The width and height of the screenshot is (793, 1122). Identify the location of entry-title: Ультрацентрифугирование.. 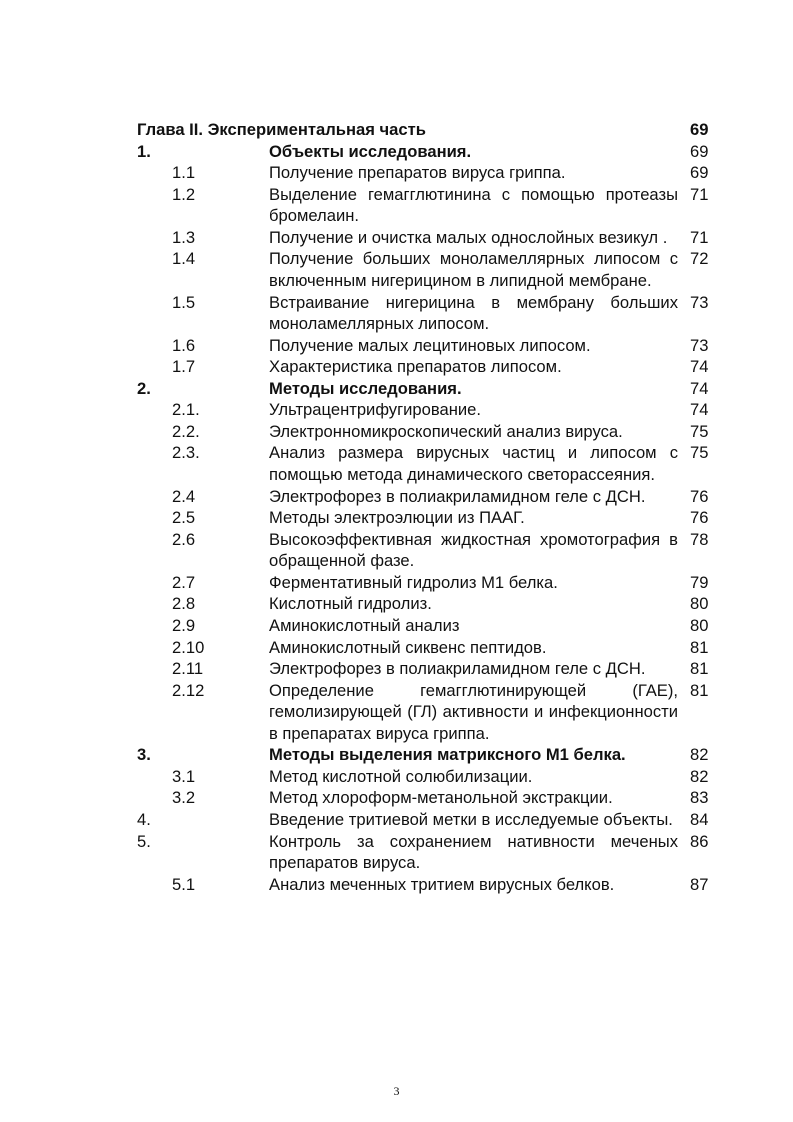
(375, 410).